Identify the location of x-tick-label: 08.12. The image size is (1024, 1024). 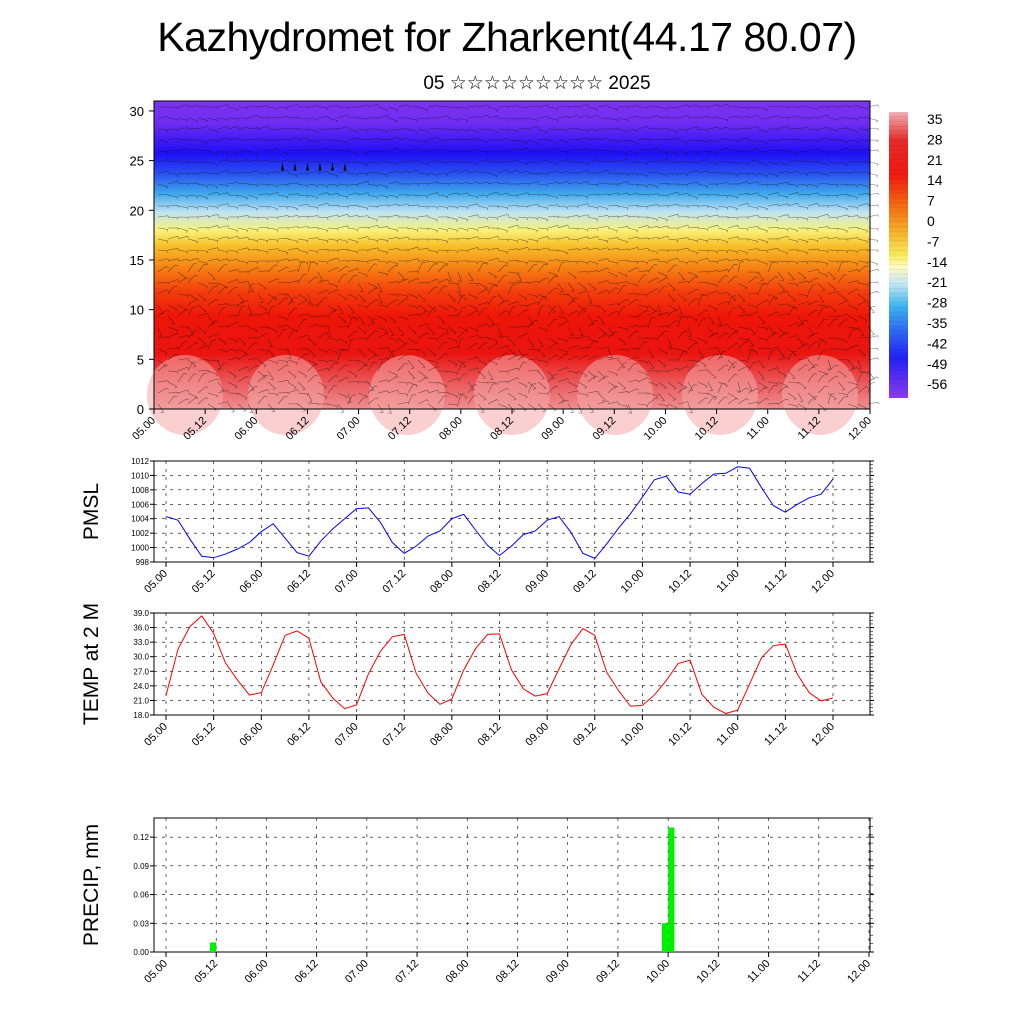
(508, 972).